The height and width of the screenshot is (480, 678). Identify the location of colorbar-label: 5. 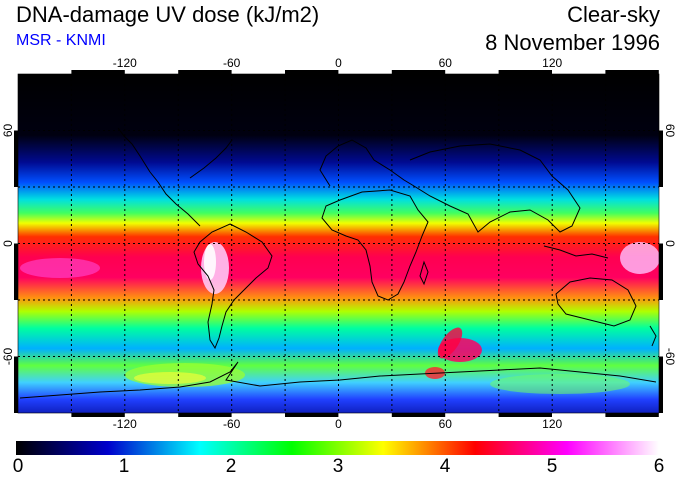
(552, 466).